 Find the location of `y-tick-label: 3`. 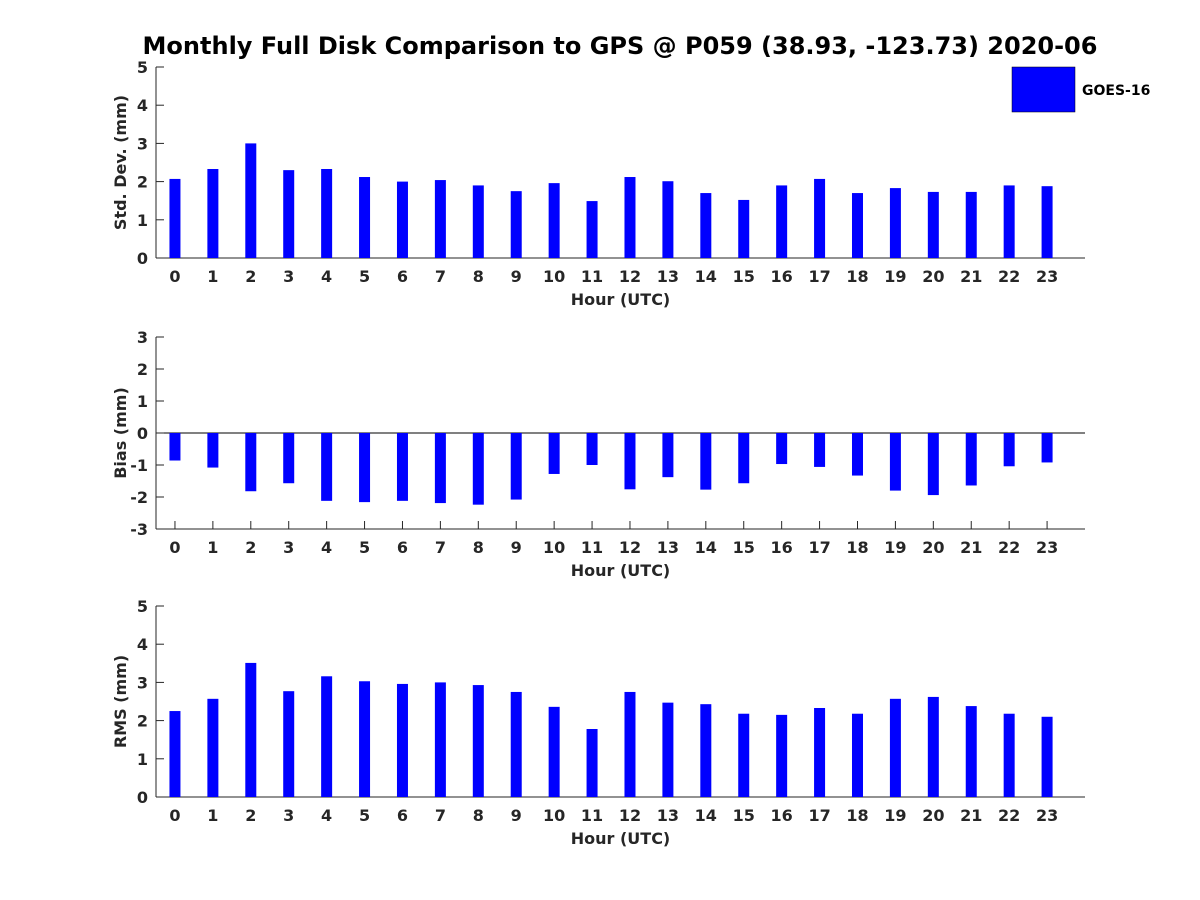

y-tick-label: 3 is located at coordinates (142, 337).